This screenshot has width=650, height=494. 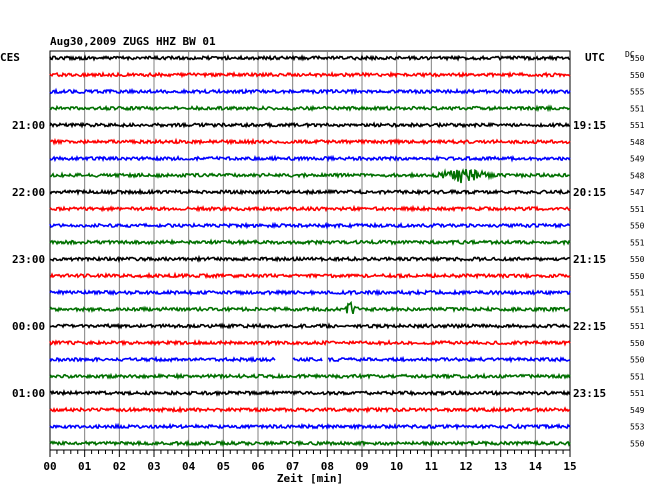 What do you see at coordinates (292, 466) in the screenshot?
I see `x-tick-label: 07` at bounding box center [292, 466].